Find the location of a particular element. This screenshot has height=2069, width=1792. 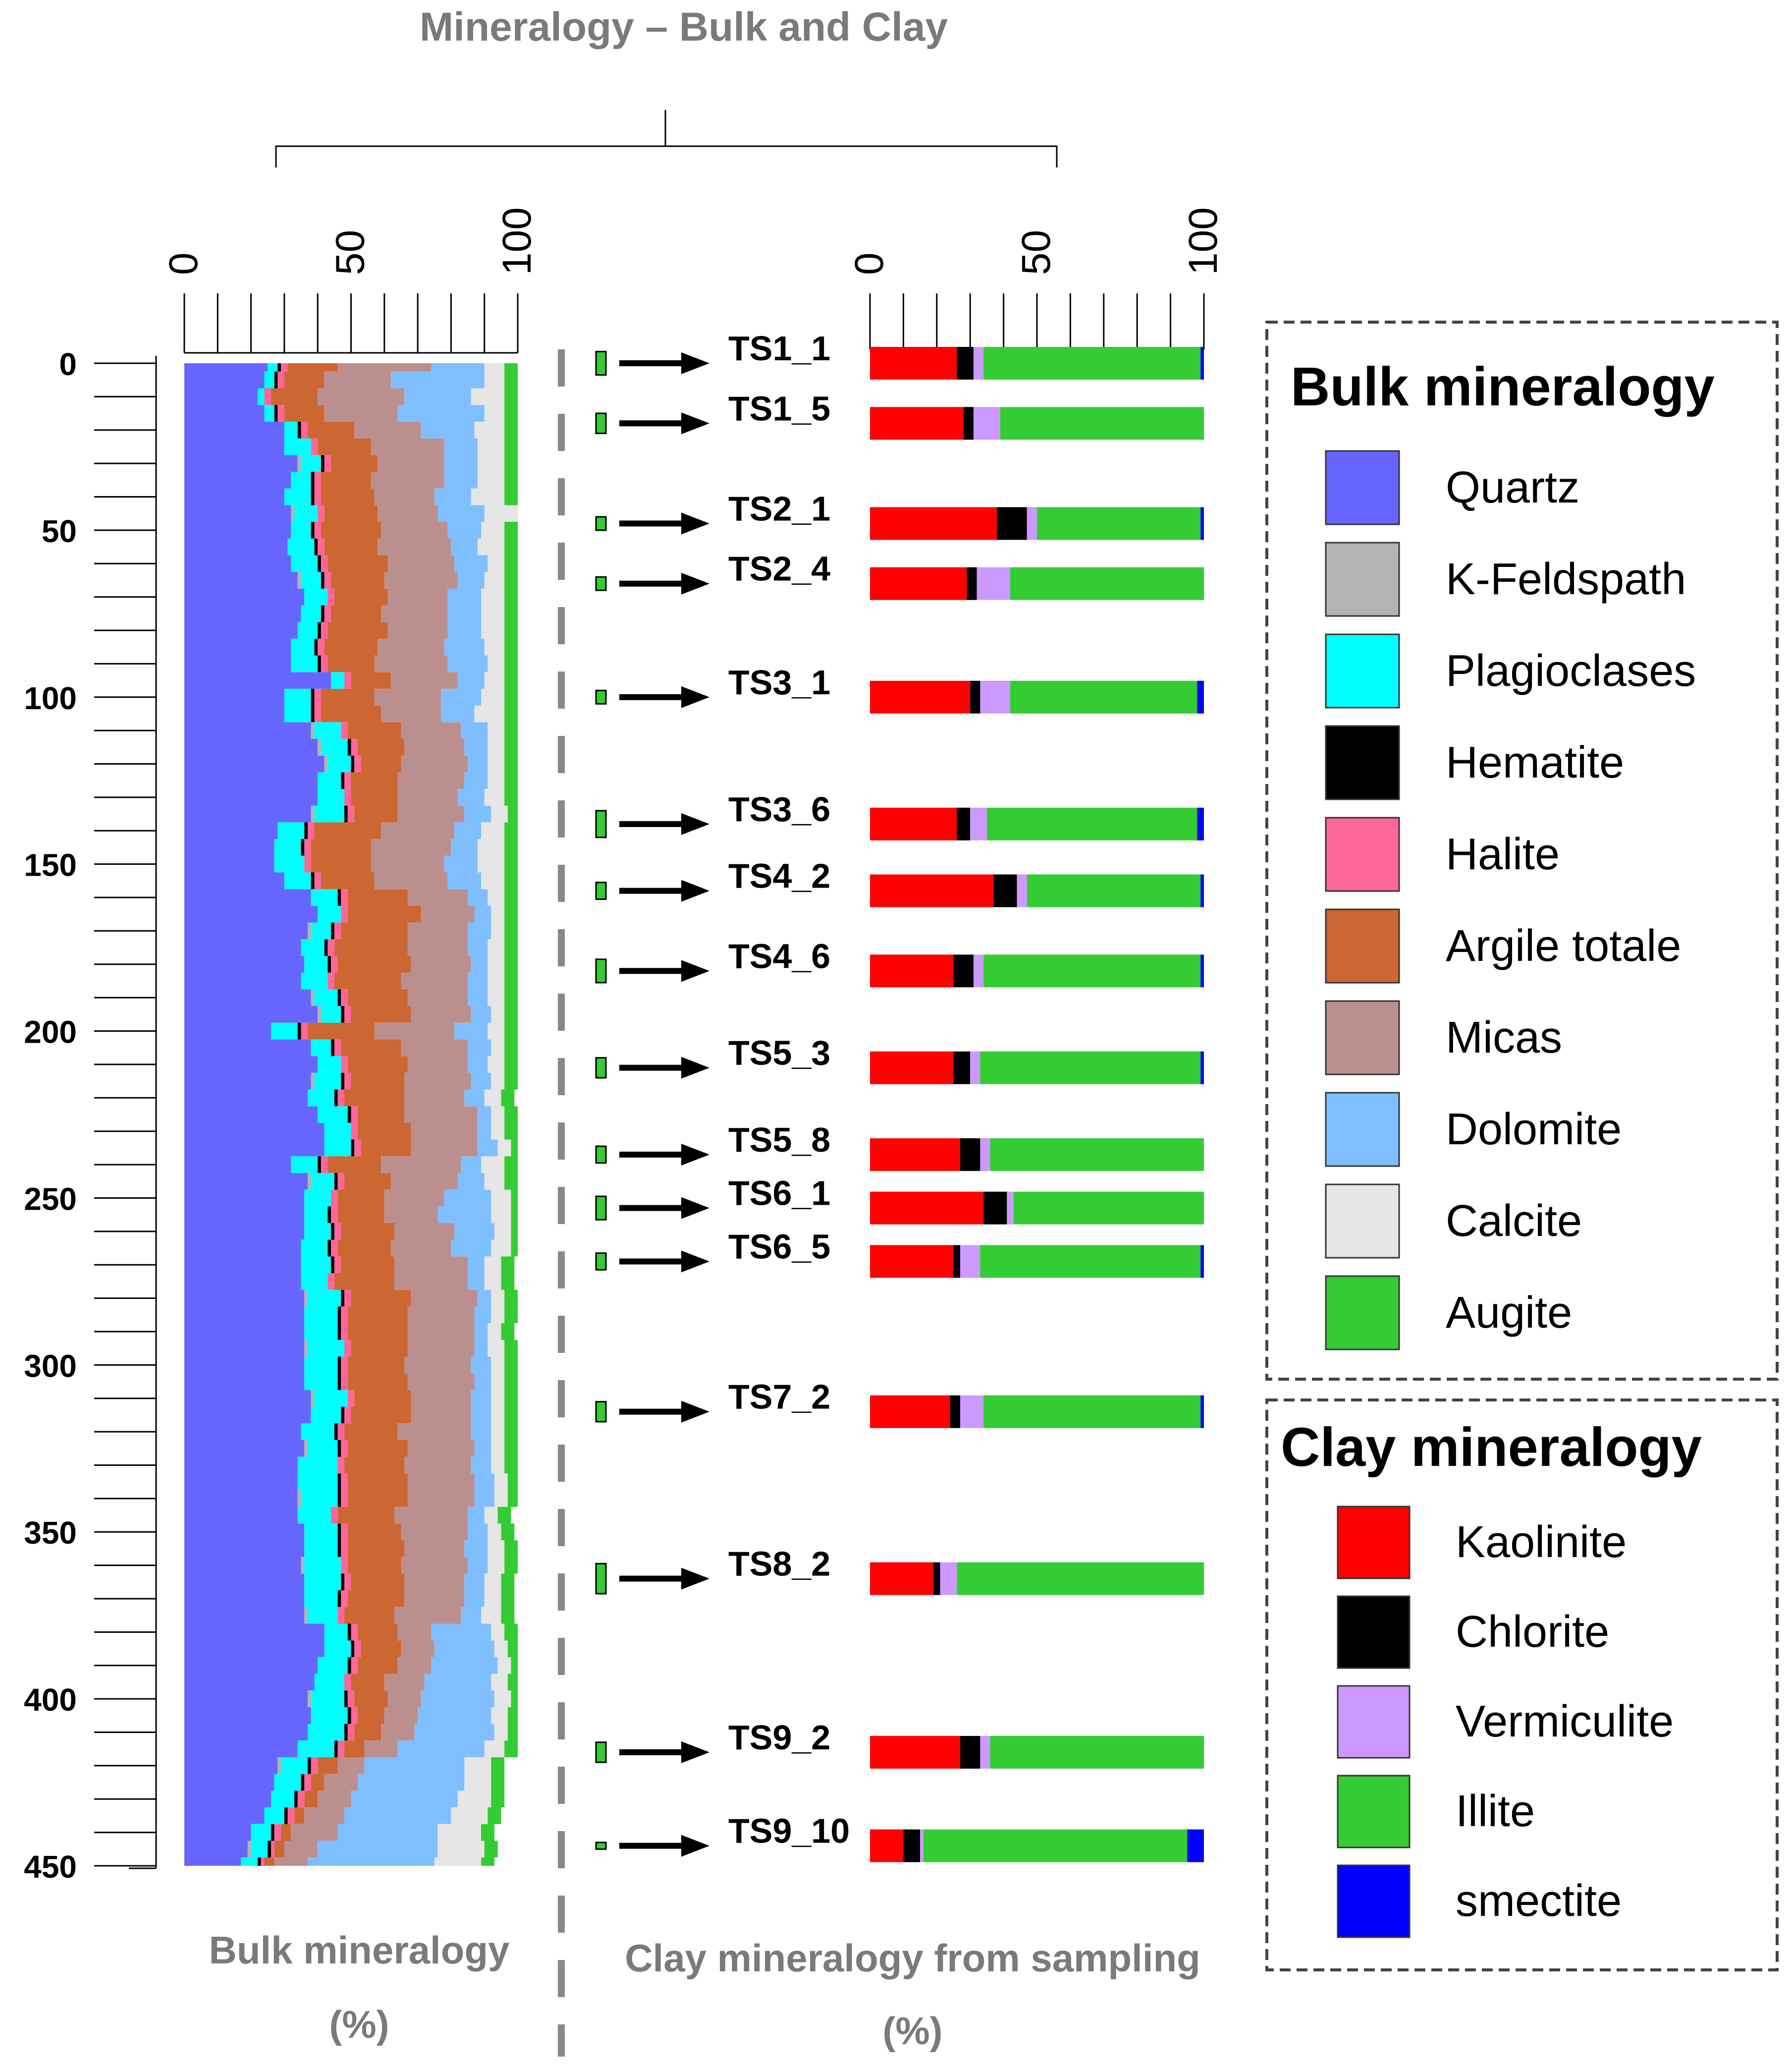

clay-legend-label: Vermiculite is located at coordinates (1565, 1721).